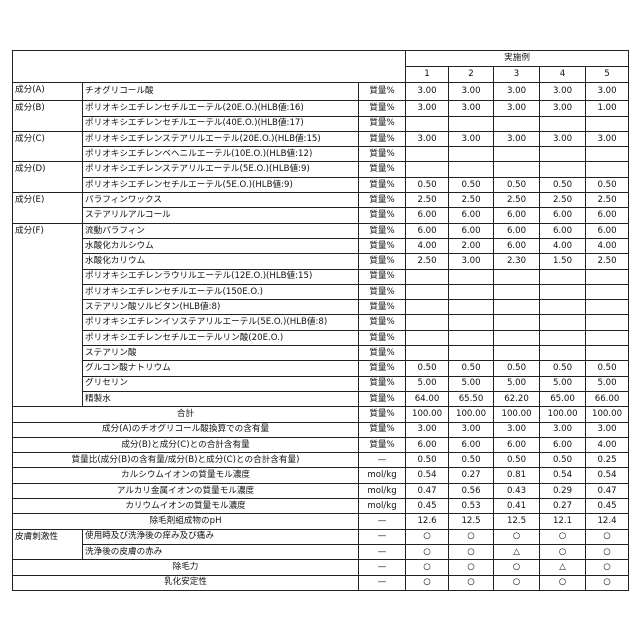  I want to click on table-row: ポリオキシエチレンセチルエーテル(40E.O.)(HLB値:17)質量%, so click(321, 123).